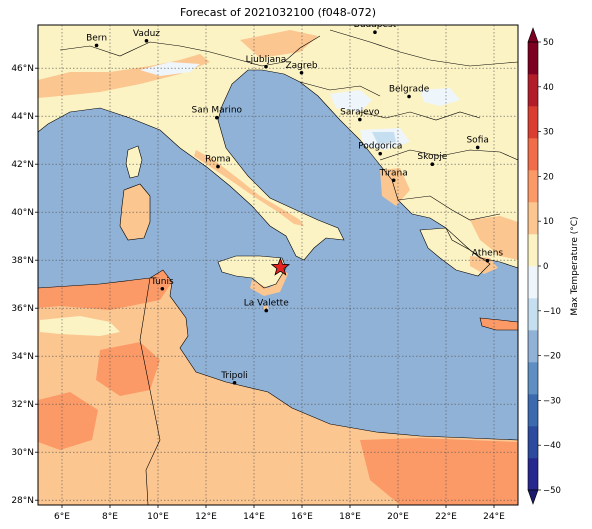 This screenshot has width=592, height=529. What do you see at coordinates (409, 90) in the screenshot?
I see `city-label: Belgrade` at bounding box center [409, 90].